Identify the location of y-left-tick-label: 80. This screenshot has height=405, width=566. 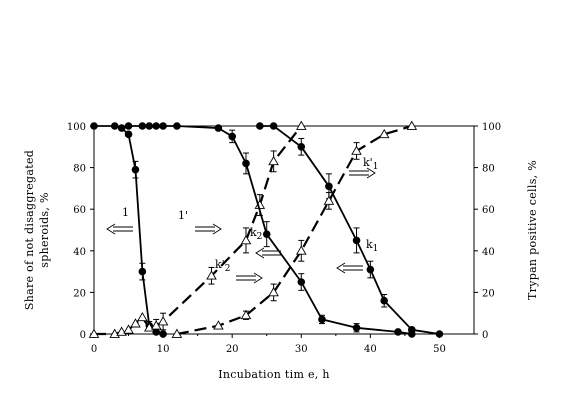
(79, 169).